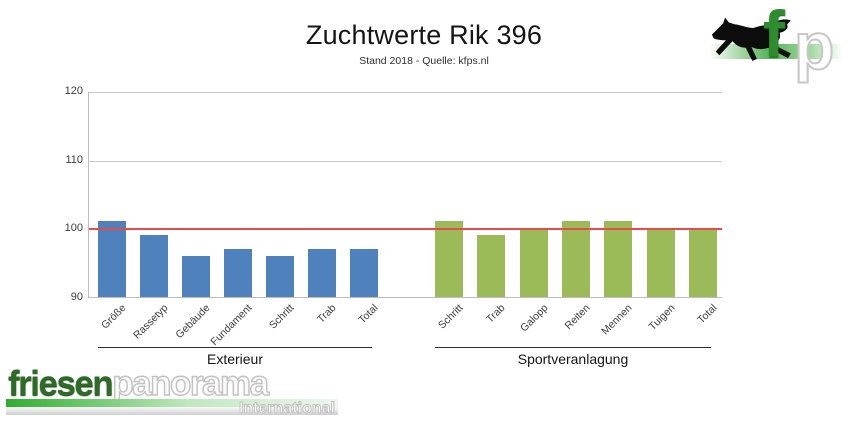 Image resolution: width=848 pixels, height=424 pixels. Describe the element at coordinates (449, 259) in the screenshot. I see `bar-sportveranlagung-schritt` at that location.